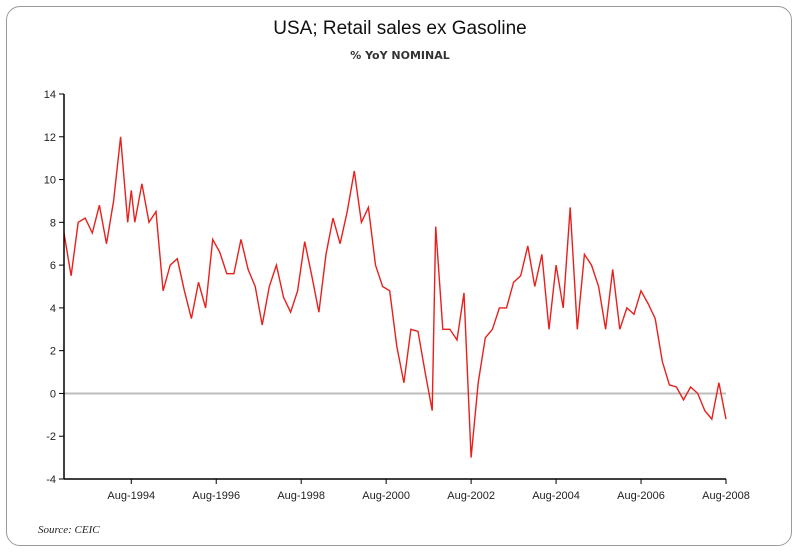 The height and width of the screenshot is (555, 800). What do you see at coordinates (54, 287) in the screenshot?
I see `y-axis: 14 12 10 8 6 4 2 0 -2 -4` at bounding box center [54, 287].